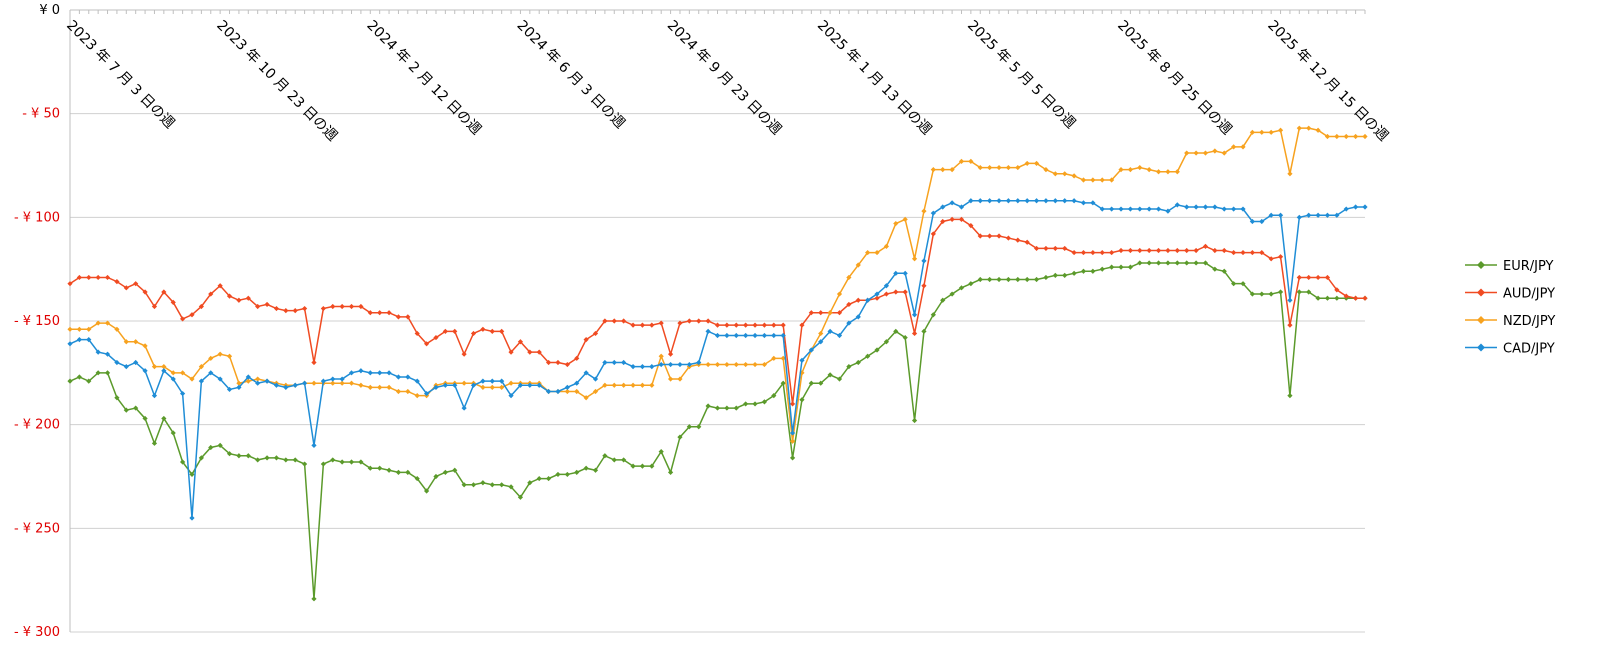  Describe the element at coordinates (571, 75) in the screenshot. I see `x-tick-label: 2024 年 6 月 3 日の週` at that location.